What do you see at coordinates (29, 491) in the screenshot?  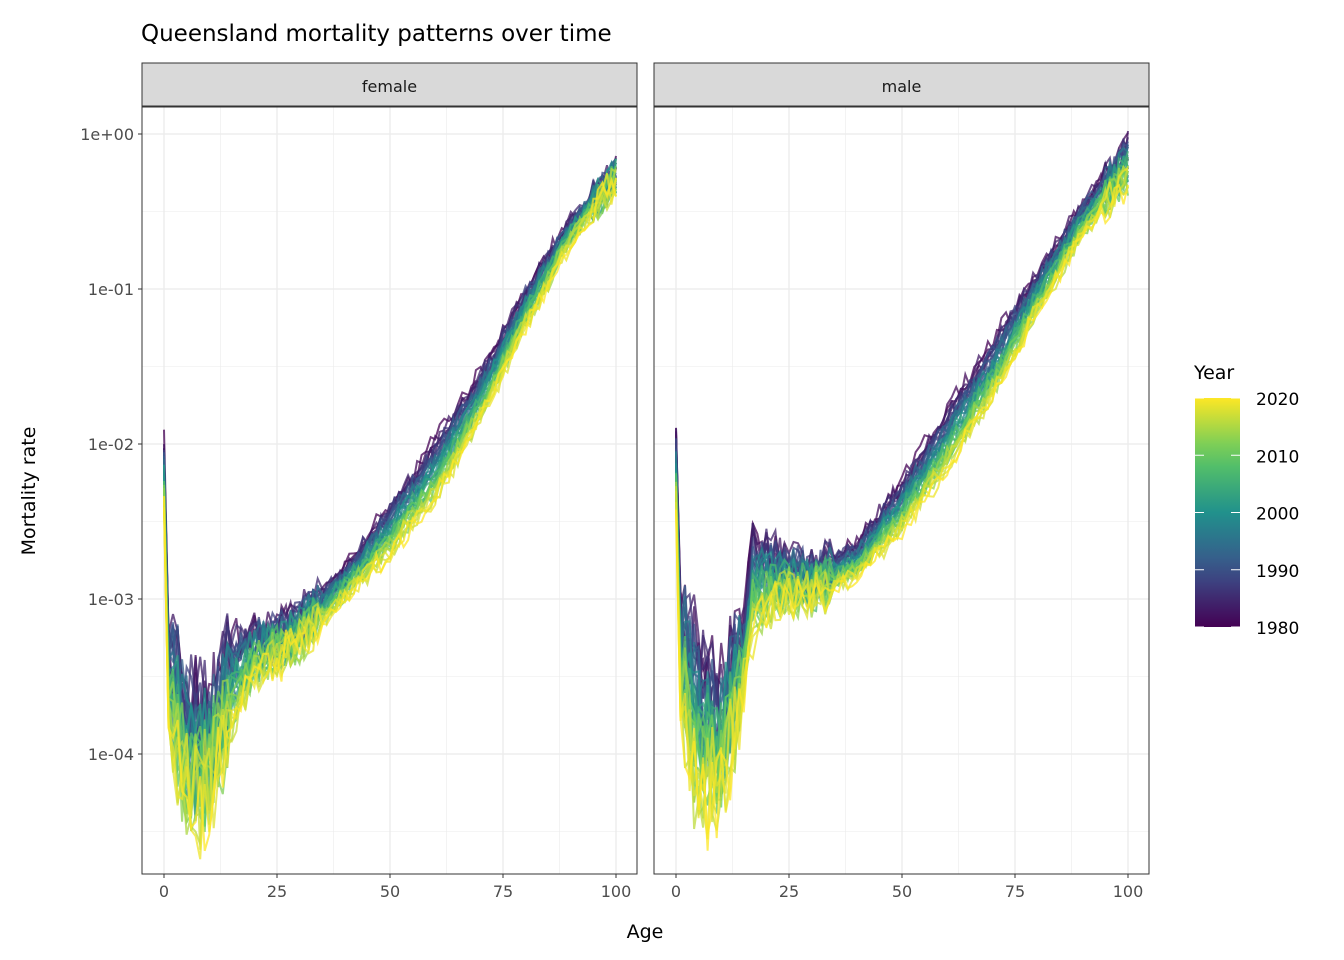 I see `y-axis-label: Mortality rate` at bounding box center [29, 491].